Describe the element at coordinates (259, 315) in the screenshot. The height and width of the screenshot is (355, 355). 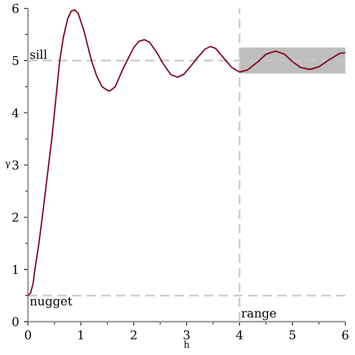
I see `ref-line-label: range` at that location.